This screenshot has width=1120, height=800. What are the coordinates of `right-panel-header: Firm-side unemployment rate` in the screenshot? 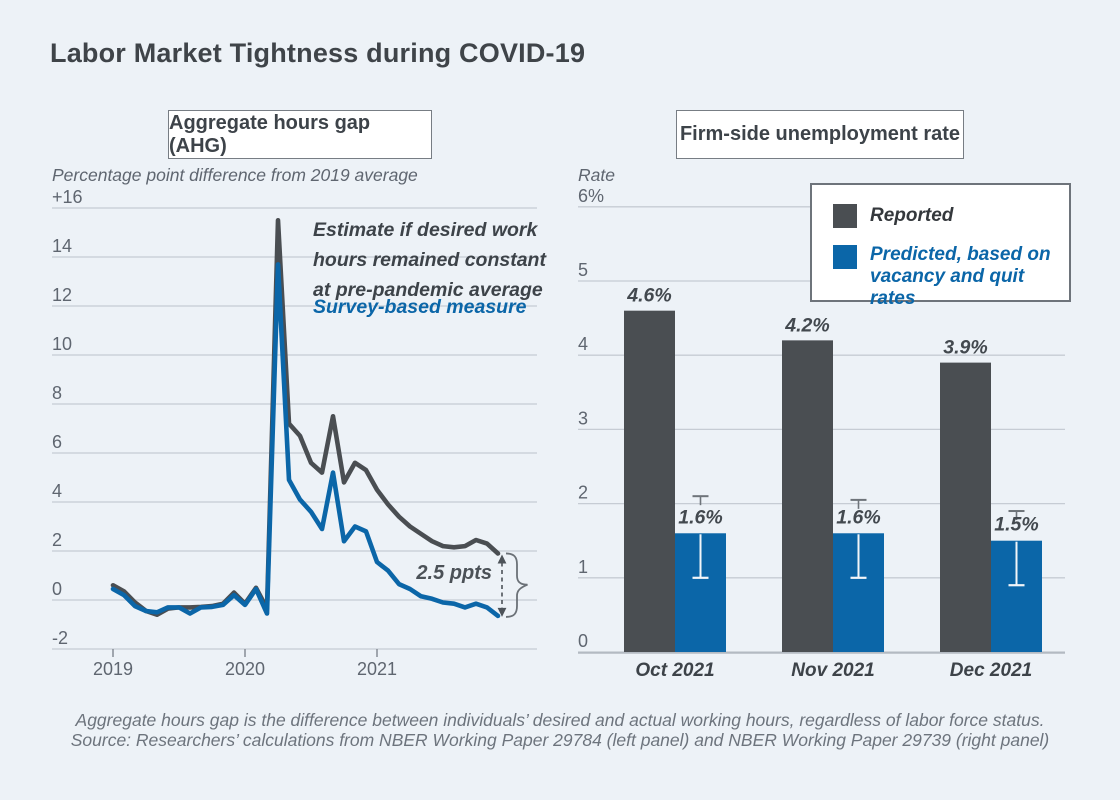 It's located at (820, 134).